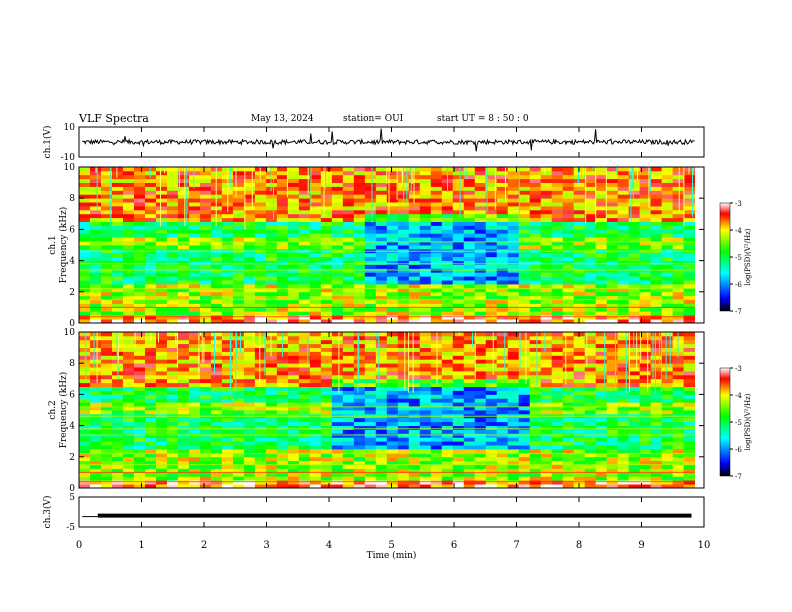 This screenshot has height=612, width=792. I want to click on y-axis-label-text: ch.1(V), so click(47, 142).